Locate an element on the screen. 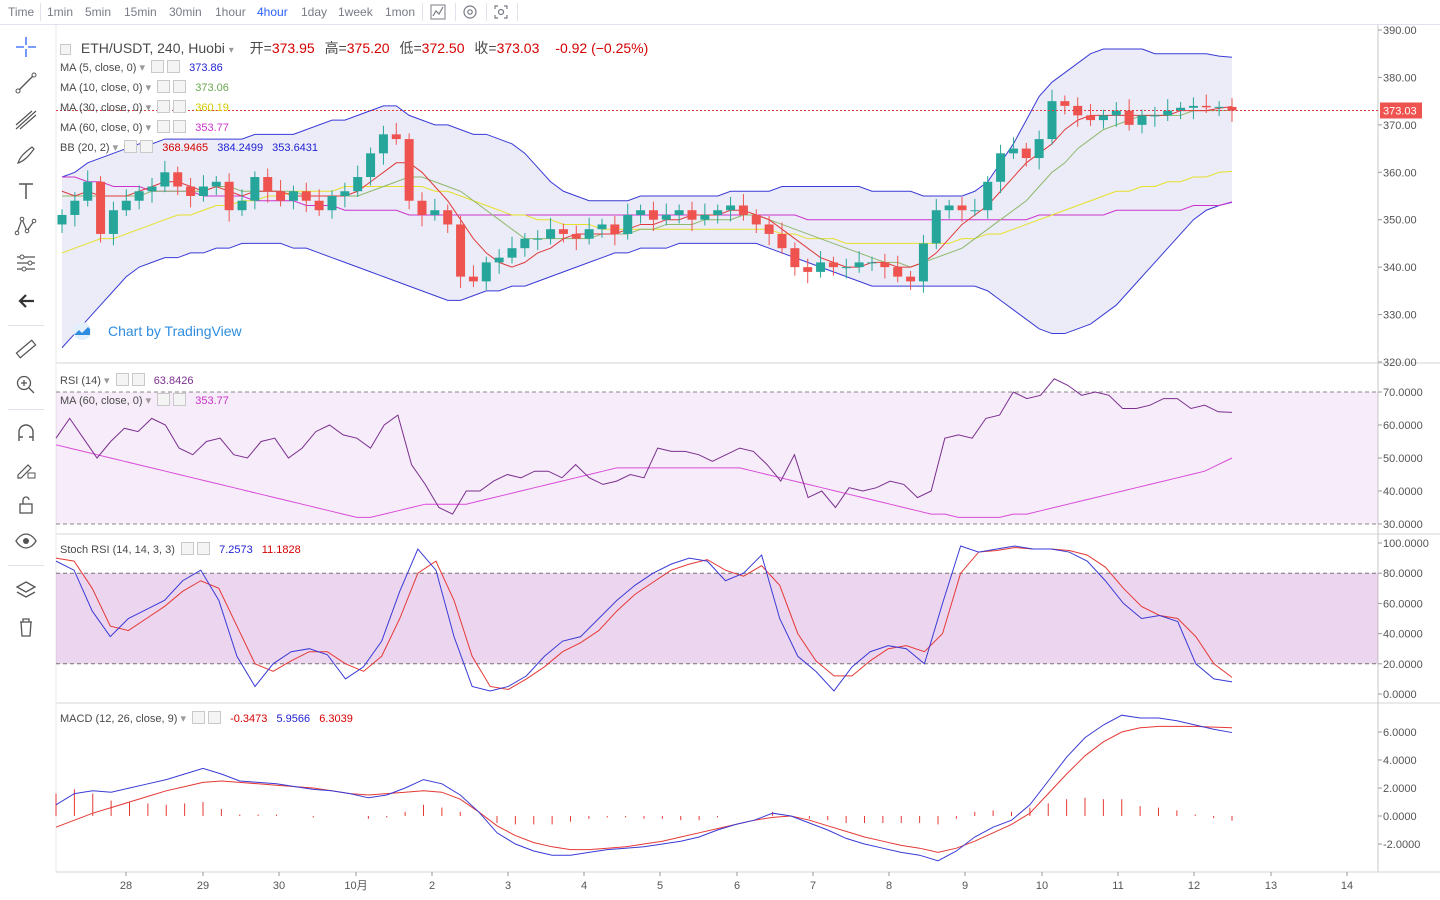 The width and height of the screenshot is (1440, 900). legend-name: BB (20, 2) is located at coordinates (85, 148).